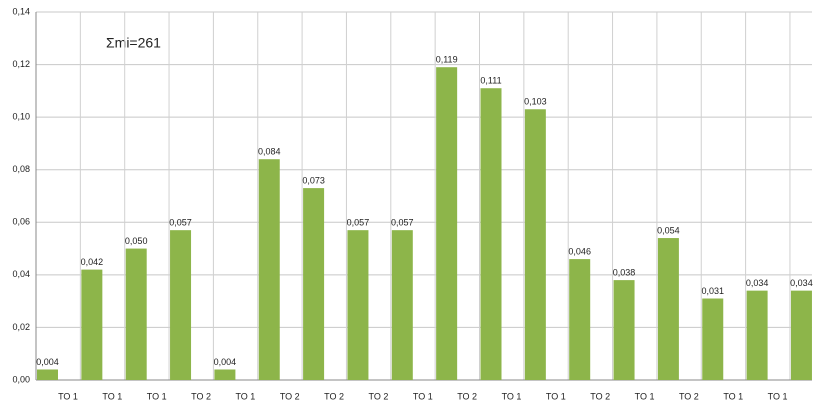 This screenshot has width=822, height=409. What do you see at coordinates (313, 180) in the screenshot?
I see `data-label: 0,073` at bounding box center [313, 180].